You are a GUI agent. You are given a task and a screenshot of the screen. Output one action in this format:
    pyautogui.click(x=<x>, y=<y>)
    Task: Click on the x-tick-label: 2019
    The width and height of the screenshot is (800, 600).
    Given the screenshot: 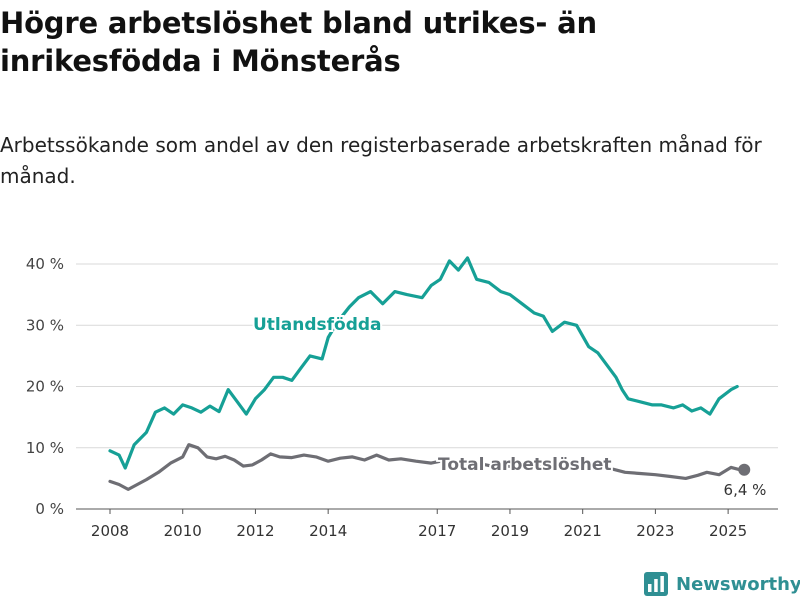 What is the action you would take?
    pyautogui.click(x=510, y=531)
    